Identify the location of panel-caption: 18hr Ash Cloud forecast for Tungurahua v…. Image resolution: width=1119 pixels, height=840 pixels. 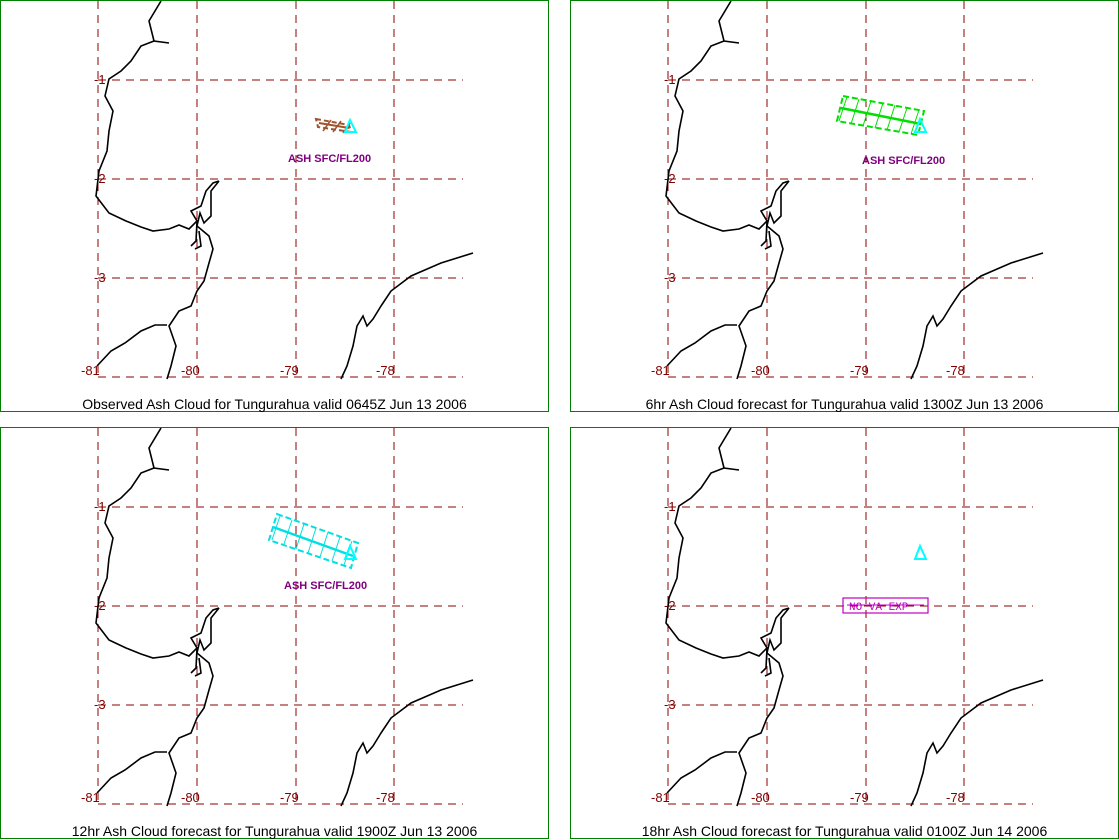
(844, 831).